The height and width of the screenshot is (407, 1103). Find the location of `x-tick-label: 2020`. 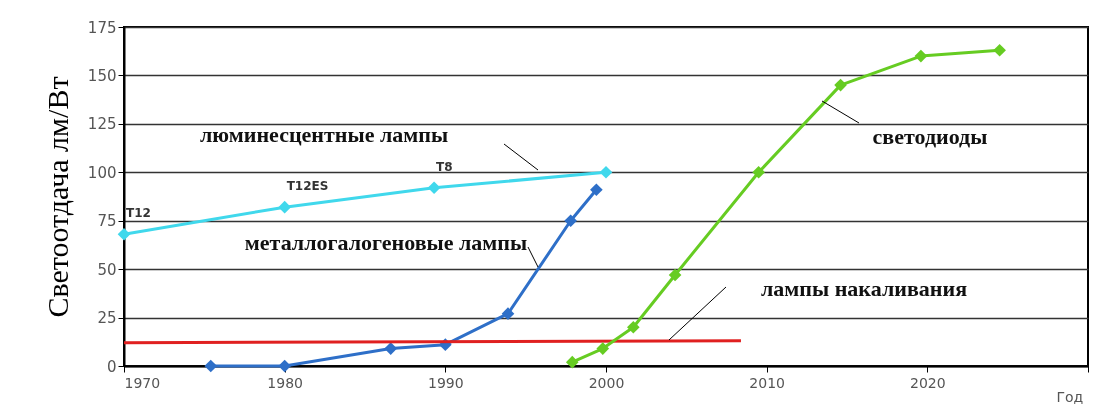

x-tick-label: 2020 is located at coordinates (928, 382).